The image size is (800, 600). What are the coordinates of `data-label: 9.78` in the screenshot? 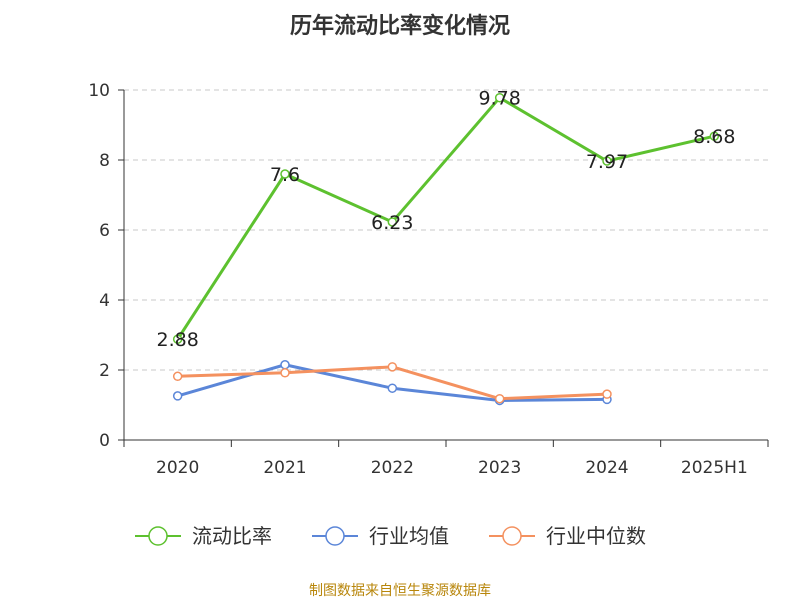 It's located at (500, 99).